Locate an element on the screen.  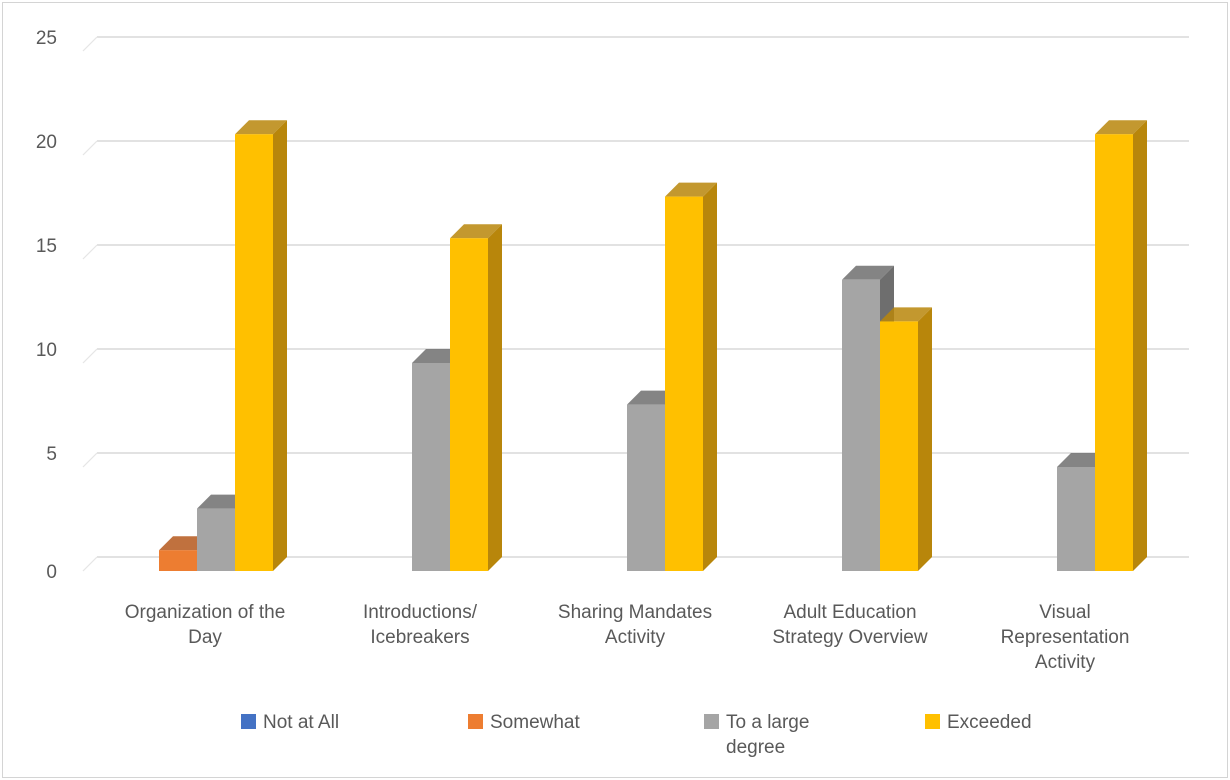
legend-item: Not at All is located at coordinates (290, 722).